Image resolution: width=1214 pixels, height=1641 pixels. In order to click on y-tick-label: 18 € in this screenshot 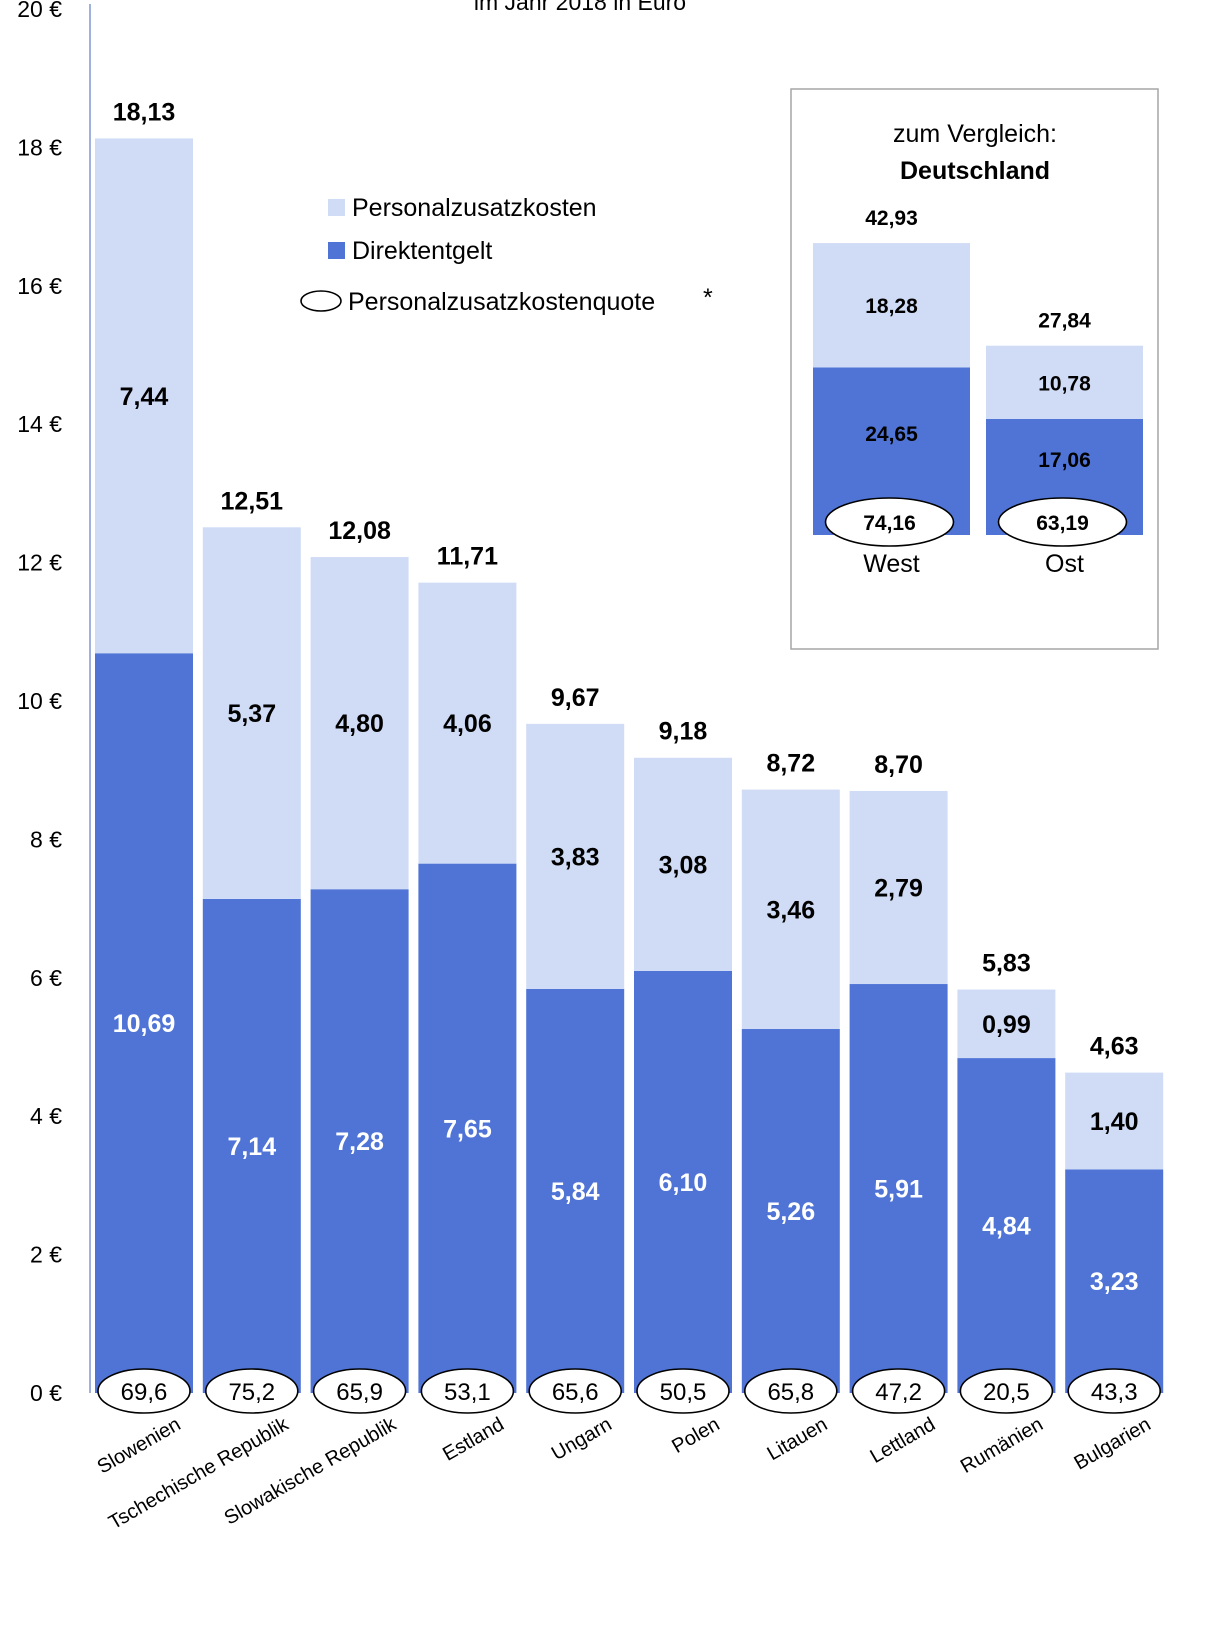, I will do `click(39, 147)`.